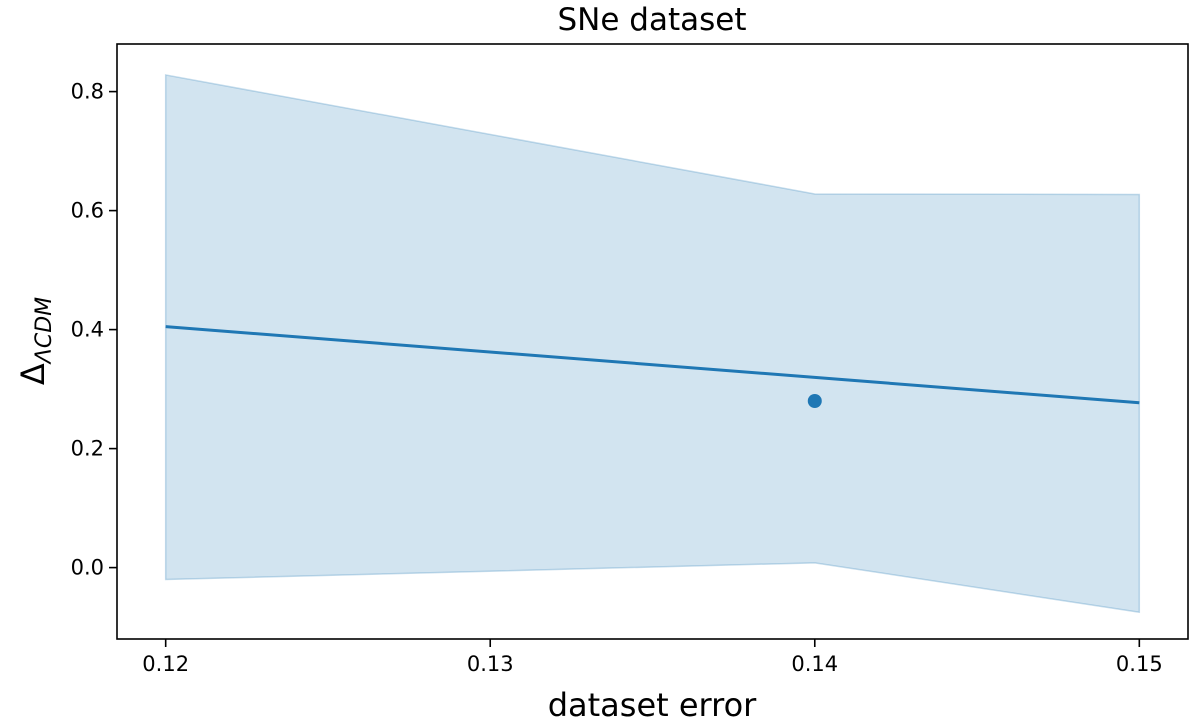 This screenshot has height=724, width=1200. I want to click on y-axis-ticks: 0.0 0.2 0.4 0.6 0.8, so click(94, 330).